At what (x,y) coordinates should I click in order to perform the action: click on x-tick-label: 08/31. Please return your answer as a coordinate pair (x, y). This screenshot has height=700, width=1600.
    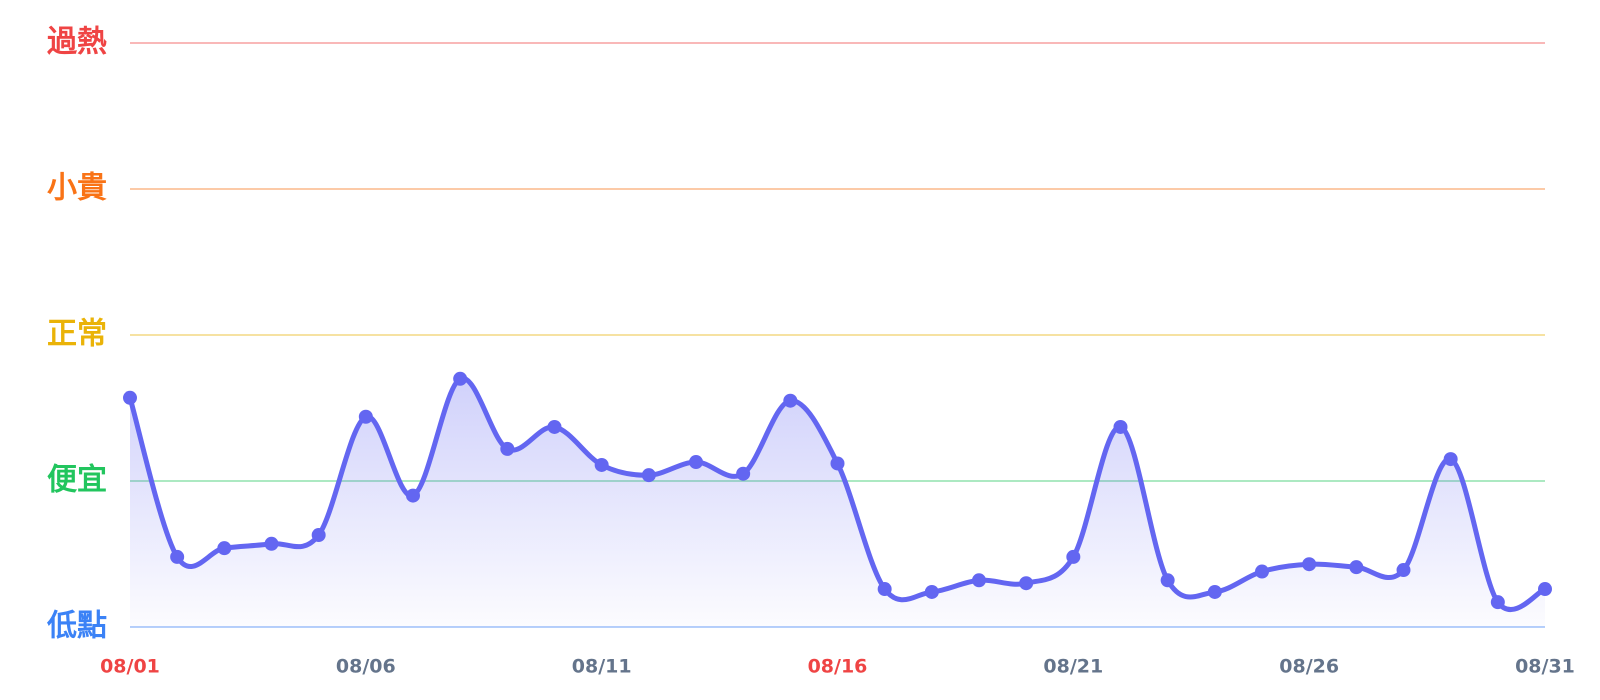
    Looking at the image, I should click on (1545, 667).